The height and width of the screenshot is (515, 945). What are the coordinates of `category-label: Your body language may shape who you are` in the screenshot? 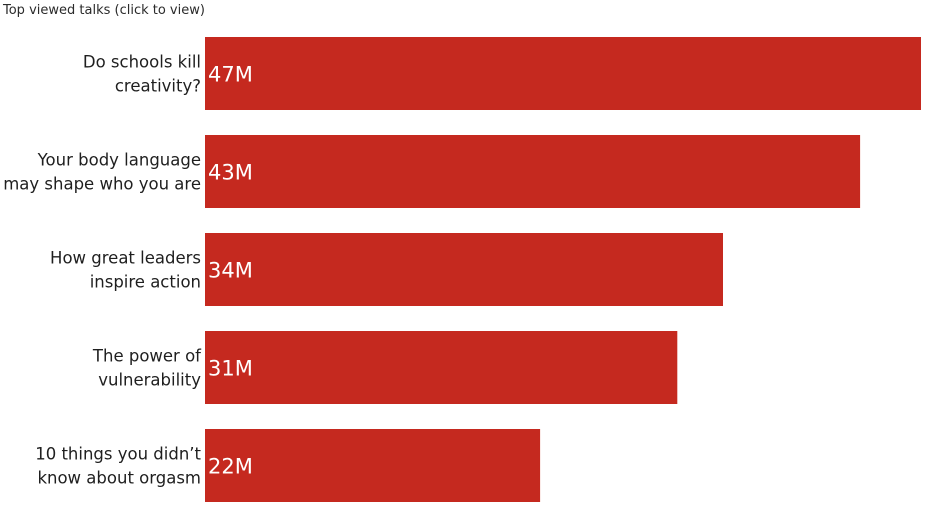 It's located at (102, 172).